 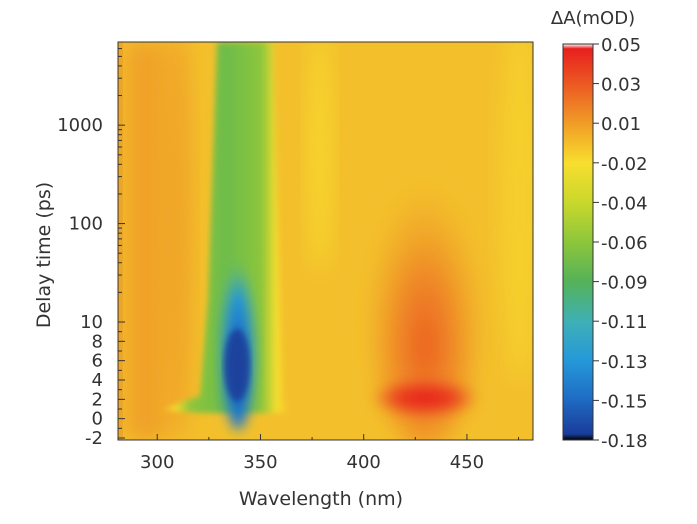 I want to click on x-axis-label: Wavelength (nm), so click(x=321, y=499).